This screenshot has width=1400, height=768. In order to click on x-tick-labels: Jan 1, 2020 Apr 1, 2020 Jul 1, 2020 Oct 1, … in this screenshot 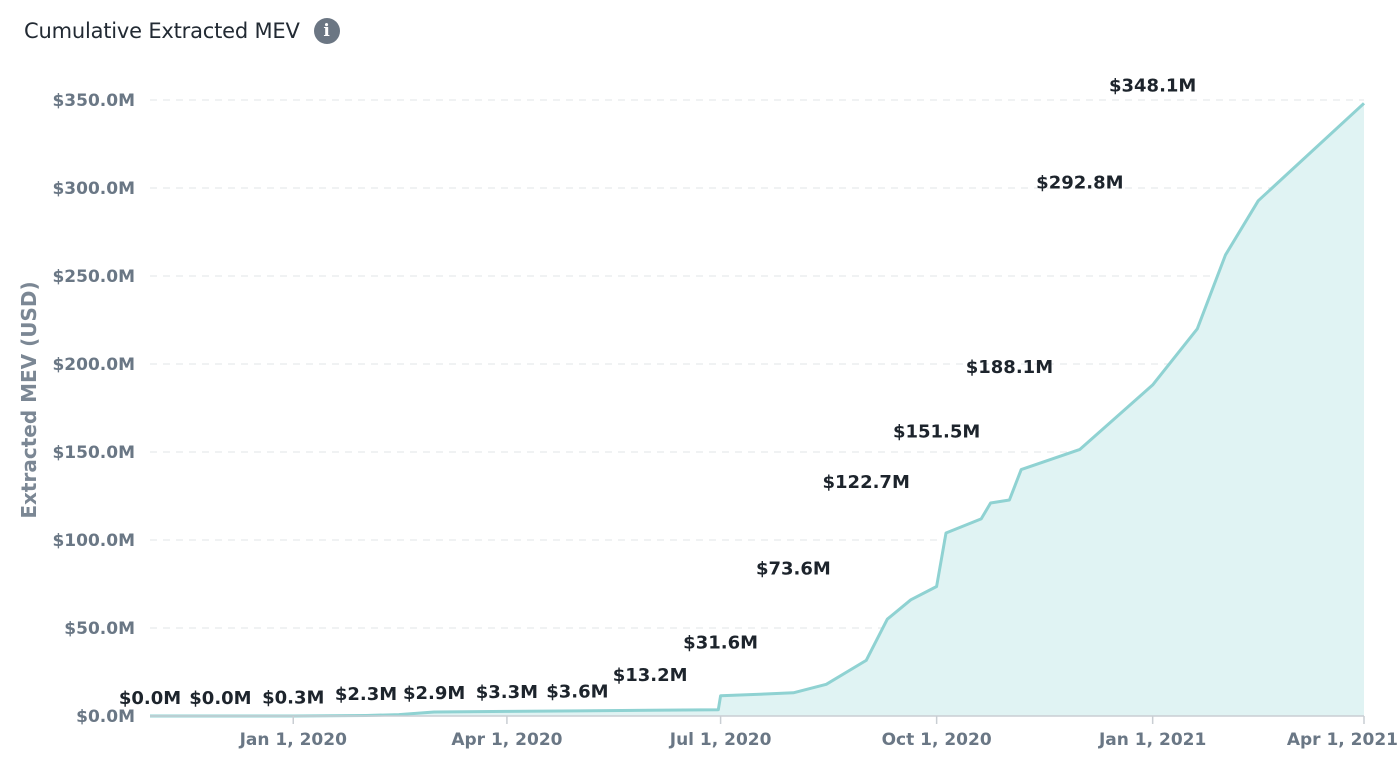, I will do `click(818, 733)`.